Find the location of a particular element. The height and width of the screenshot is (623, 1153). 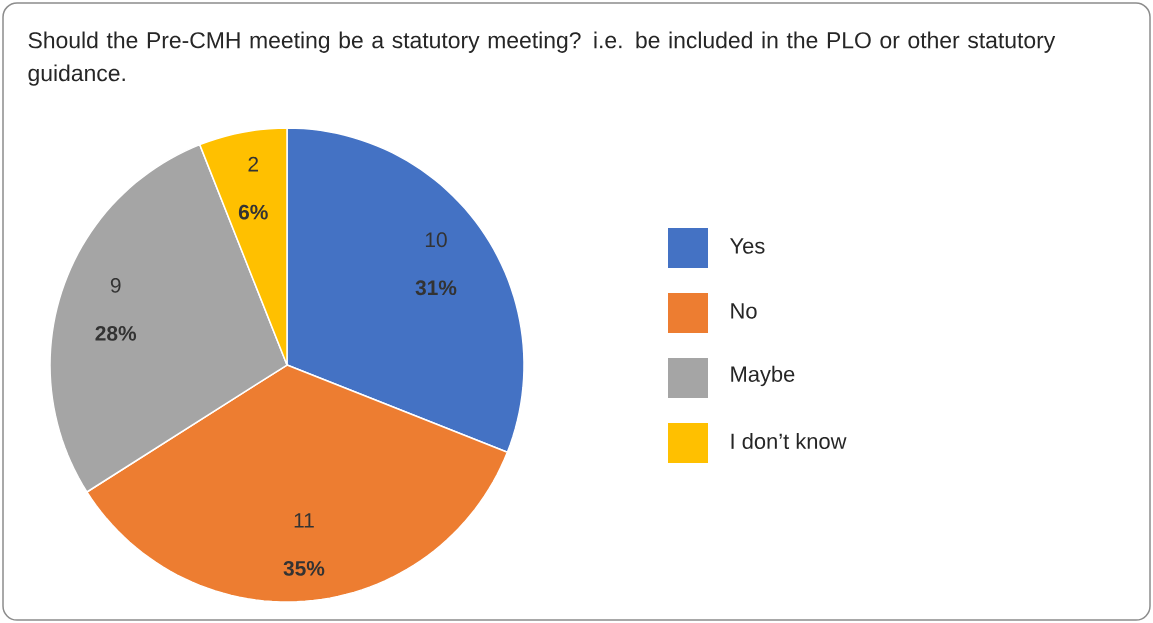

chart-title: Should the Pre-CMH meeting be a statutory meeting? i.e. be included in the PLO or other statutory guidance. is located at coordinates (542, 58).